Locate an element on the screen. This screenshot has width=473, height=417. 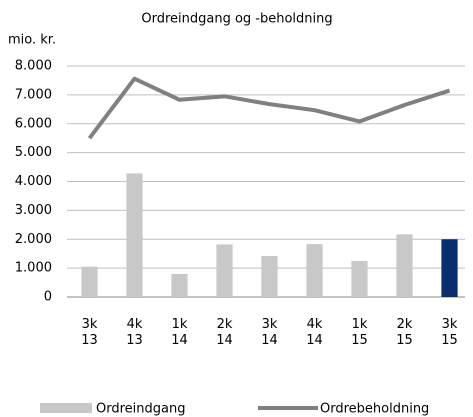
x-tick-label: 1k 15 is located at coordinates (359, 332).